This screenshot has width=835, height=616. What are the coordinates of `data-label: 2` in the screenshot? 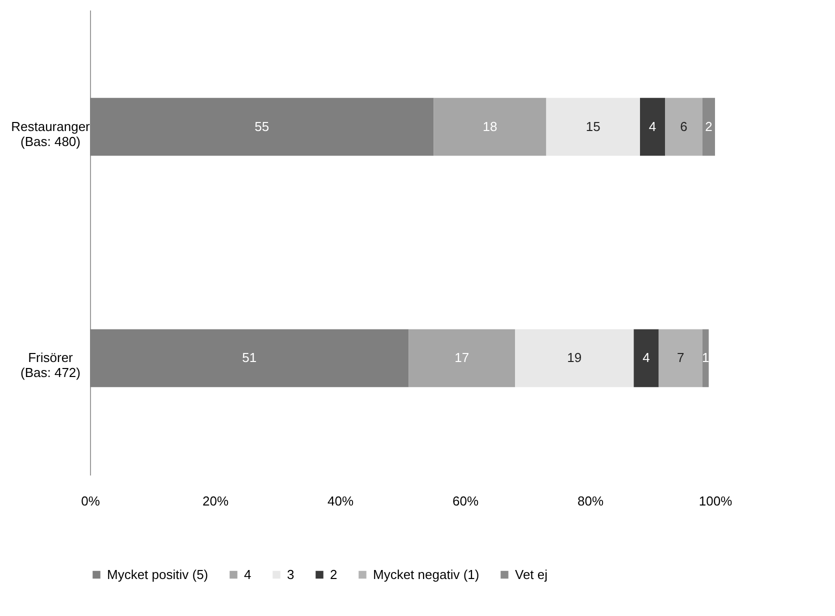 It's located at (708, 126).